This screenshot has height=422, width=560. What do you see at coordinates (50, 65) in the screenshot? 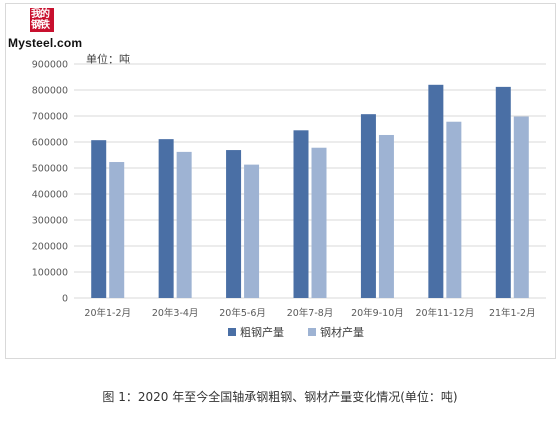
I see `y-tick-label: 900000` at bounding box center [50, 65].